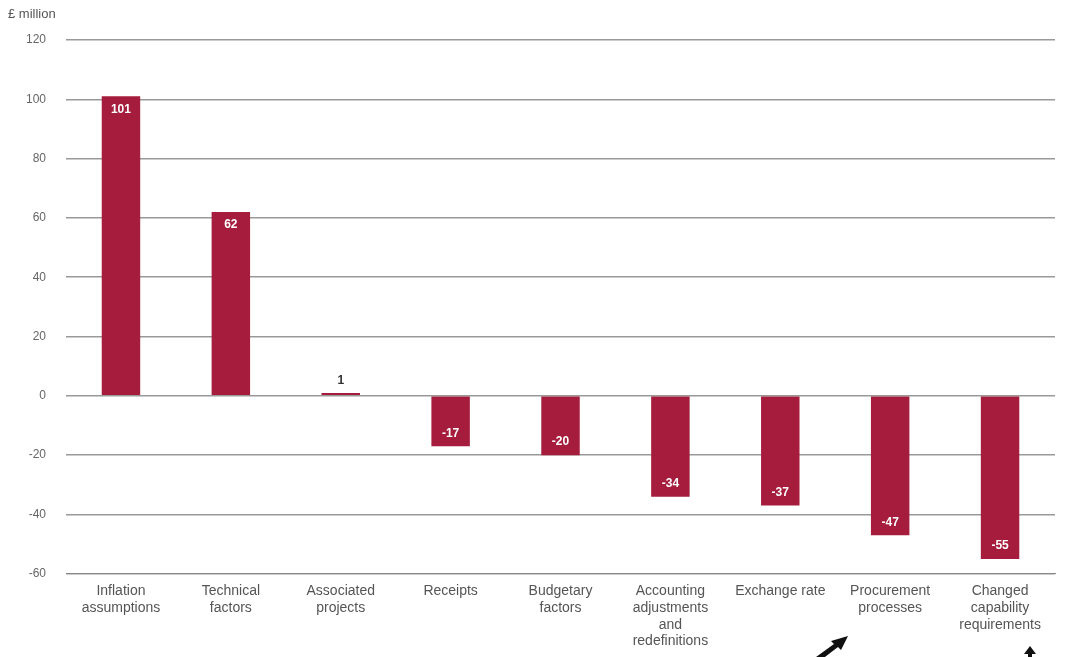 Image resolution: width=1069 pixels, height=657 pixels. What do you see at coordinates (340, 598) in the screenshot?
I see `x-tick-label: Associated projects` at bounding box center [340, 598].